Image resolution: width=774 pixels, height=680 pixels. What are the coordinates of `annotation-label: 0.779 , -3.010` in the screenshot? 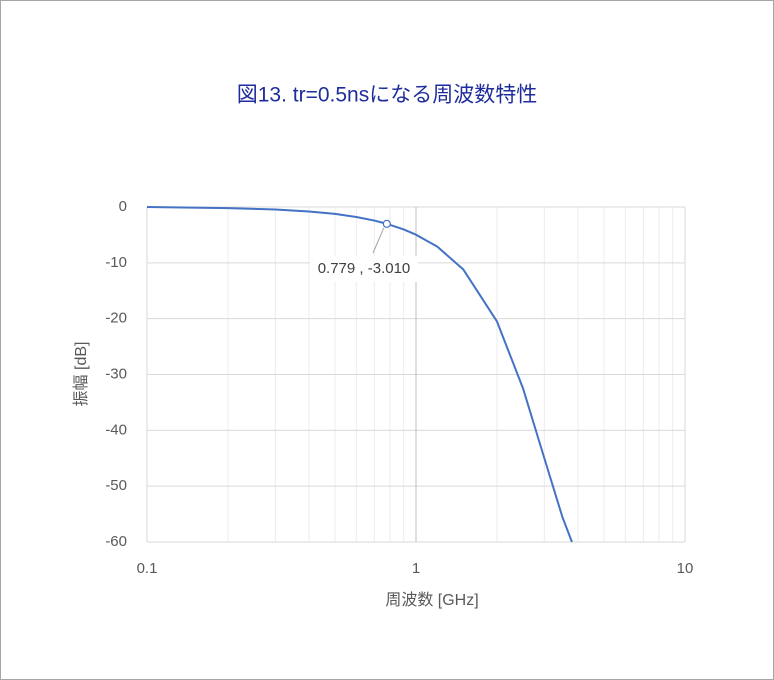 It's located at (364, 268).